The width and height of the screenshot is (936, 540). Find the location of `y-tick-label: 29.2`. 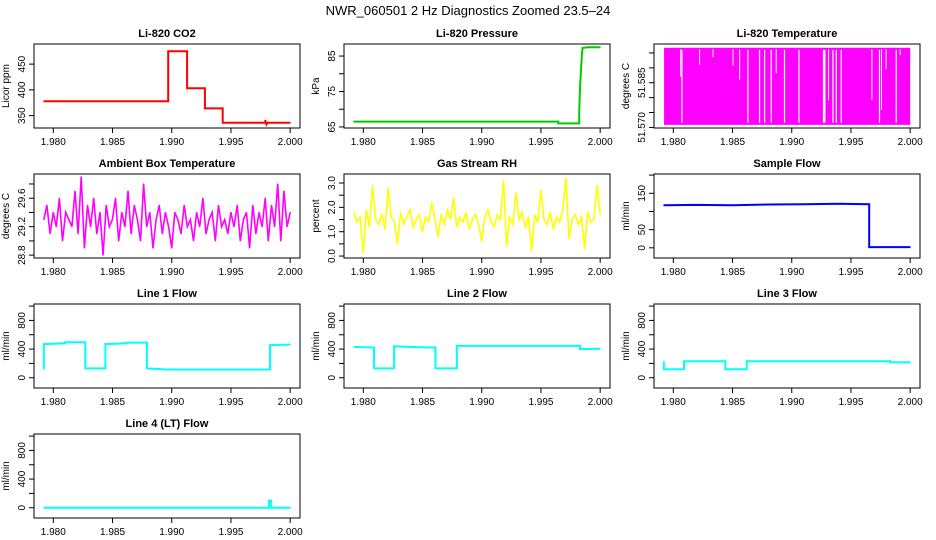

y-tick-label: 29.2 is located at coordinates (22, 227).